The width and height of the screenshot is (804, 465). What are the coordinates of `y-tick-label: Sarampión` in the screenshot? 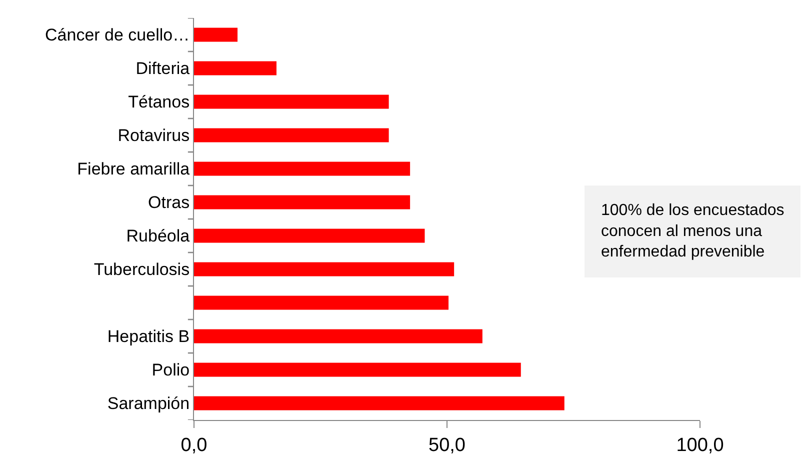 It's located at (148, 404).